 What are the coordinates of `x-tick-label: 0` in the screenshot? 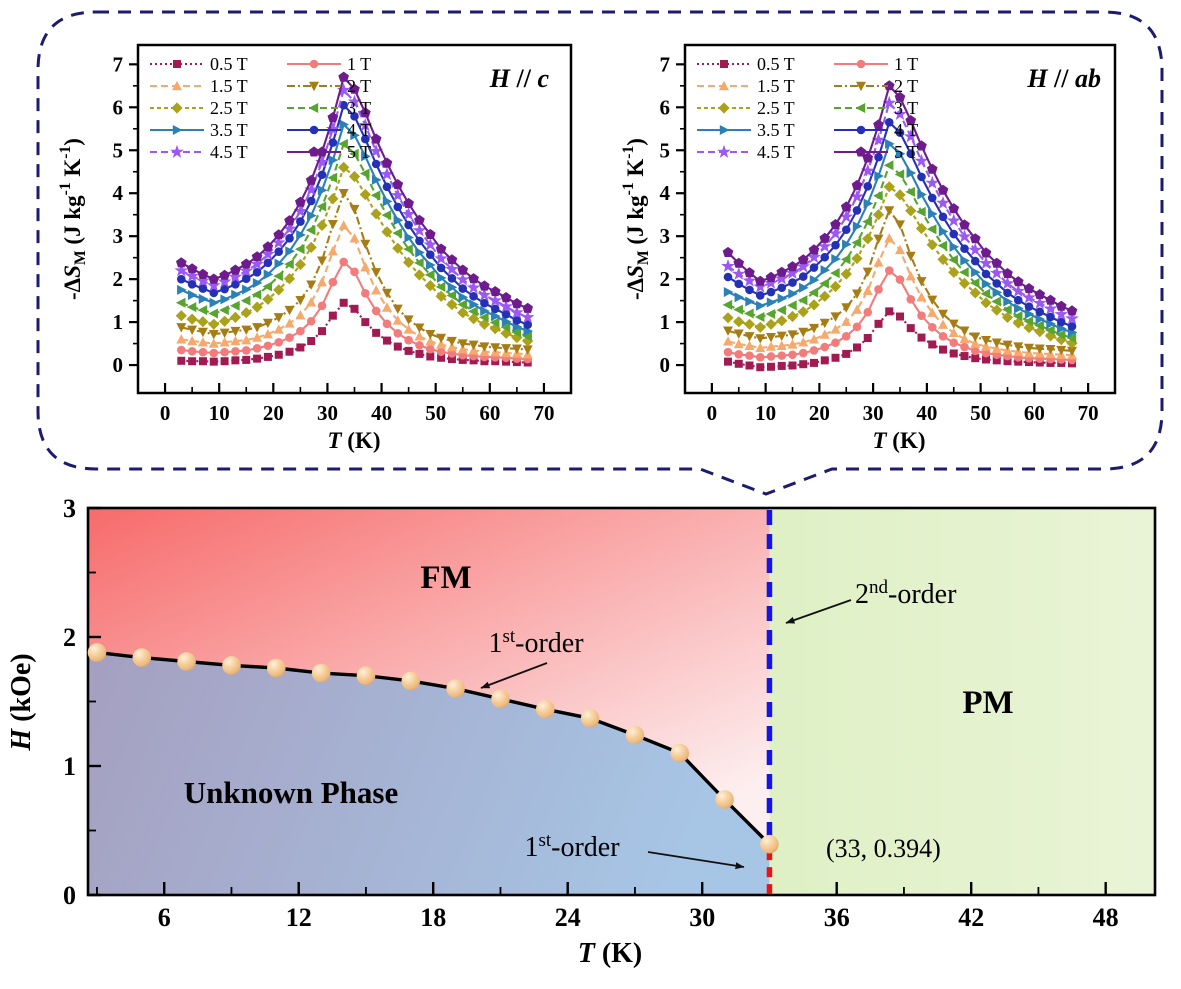 It's located at (712, 413).